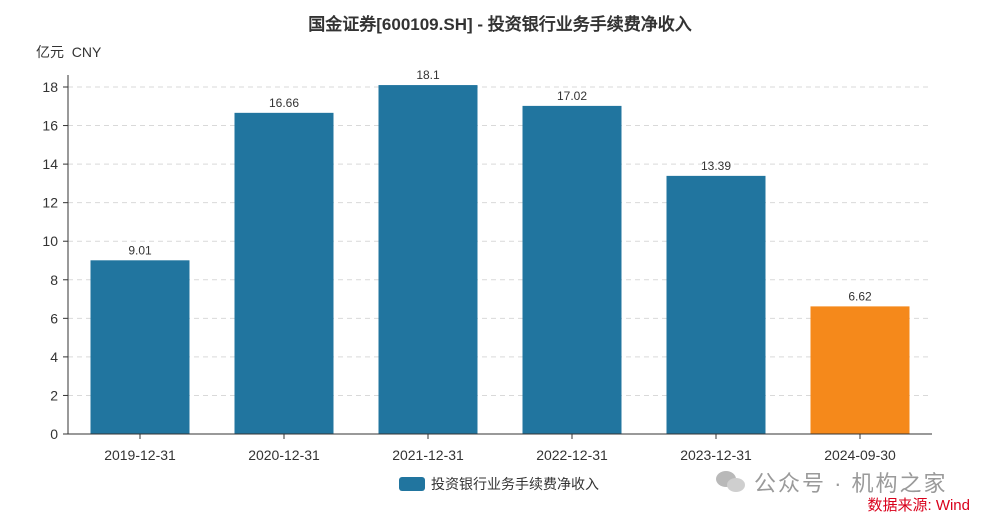  I want to click on bar-value-label: 9.01, so click(140, 250).